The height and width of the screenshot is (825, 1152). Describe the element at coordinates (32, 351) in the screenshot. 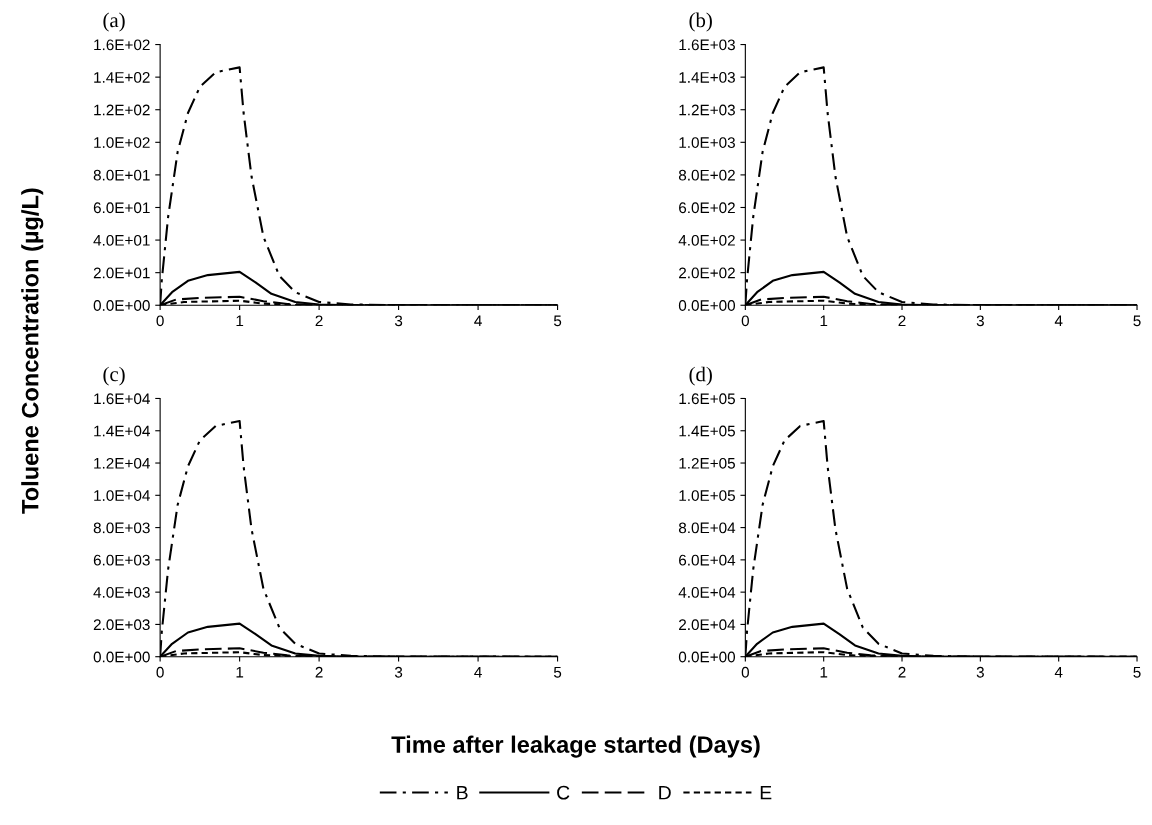

I see `y-axis-title: Toluene Concentration (µg/L)` at that location.